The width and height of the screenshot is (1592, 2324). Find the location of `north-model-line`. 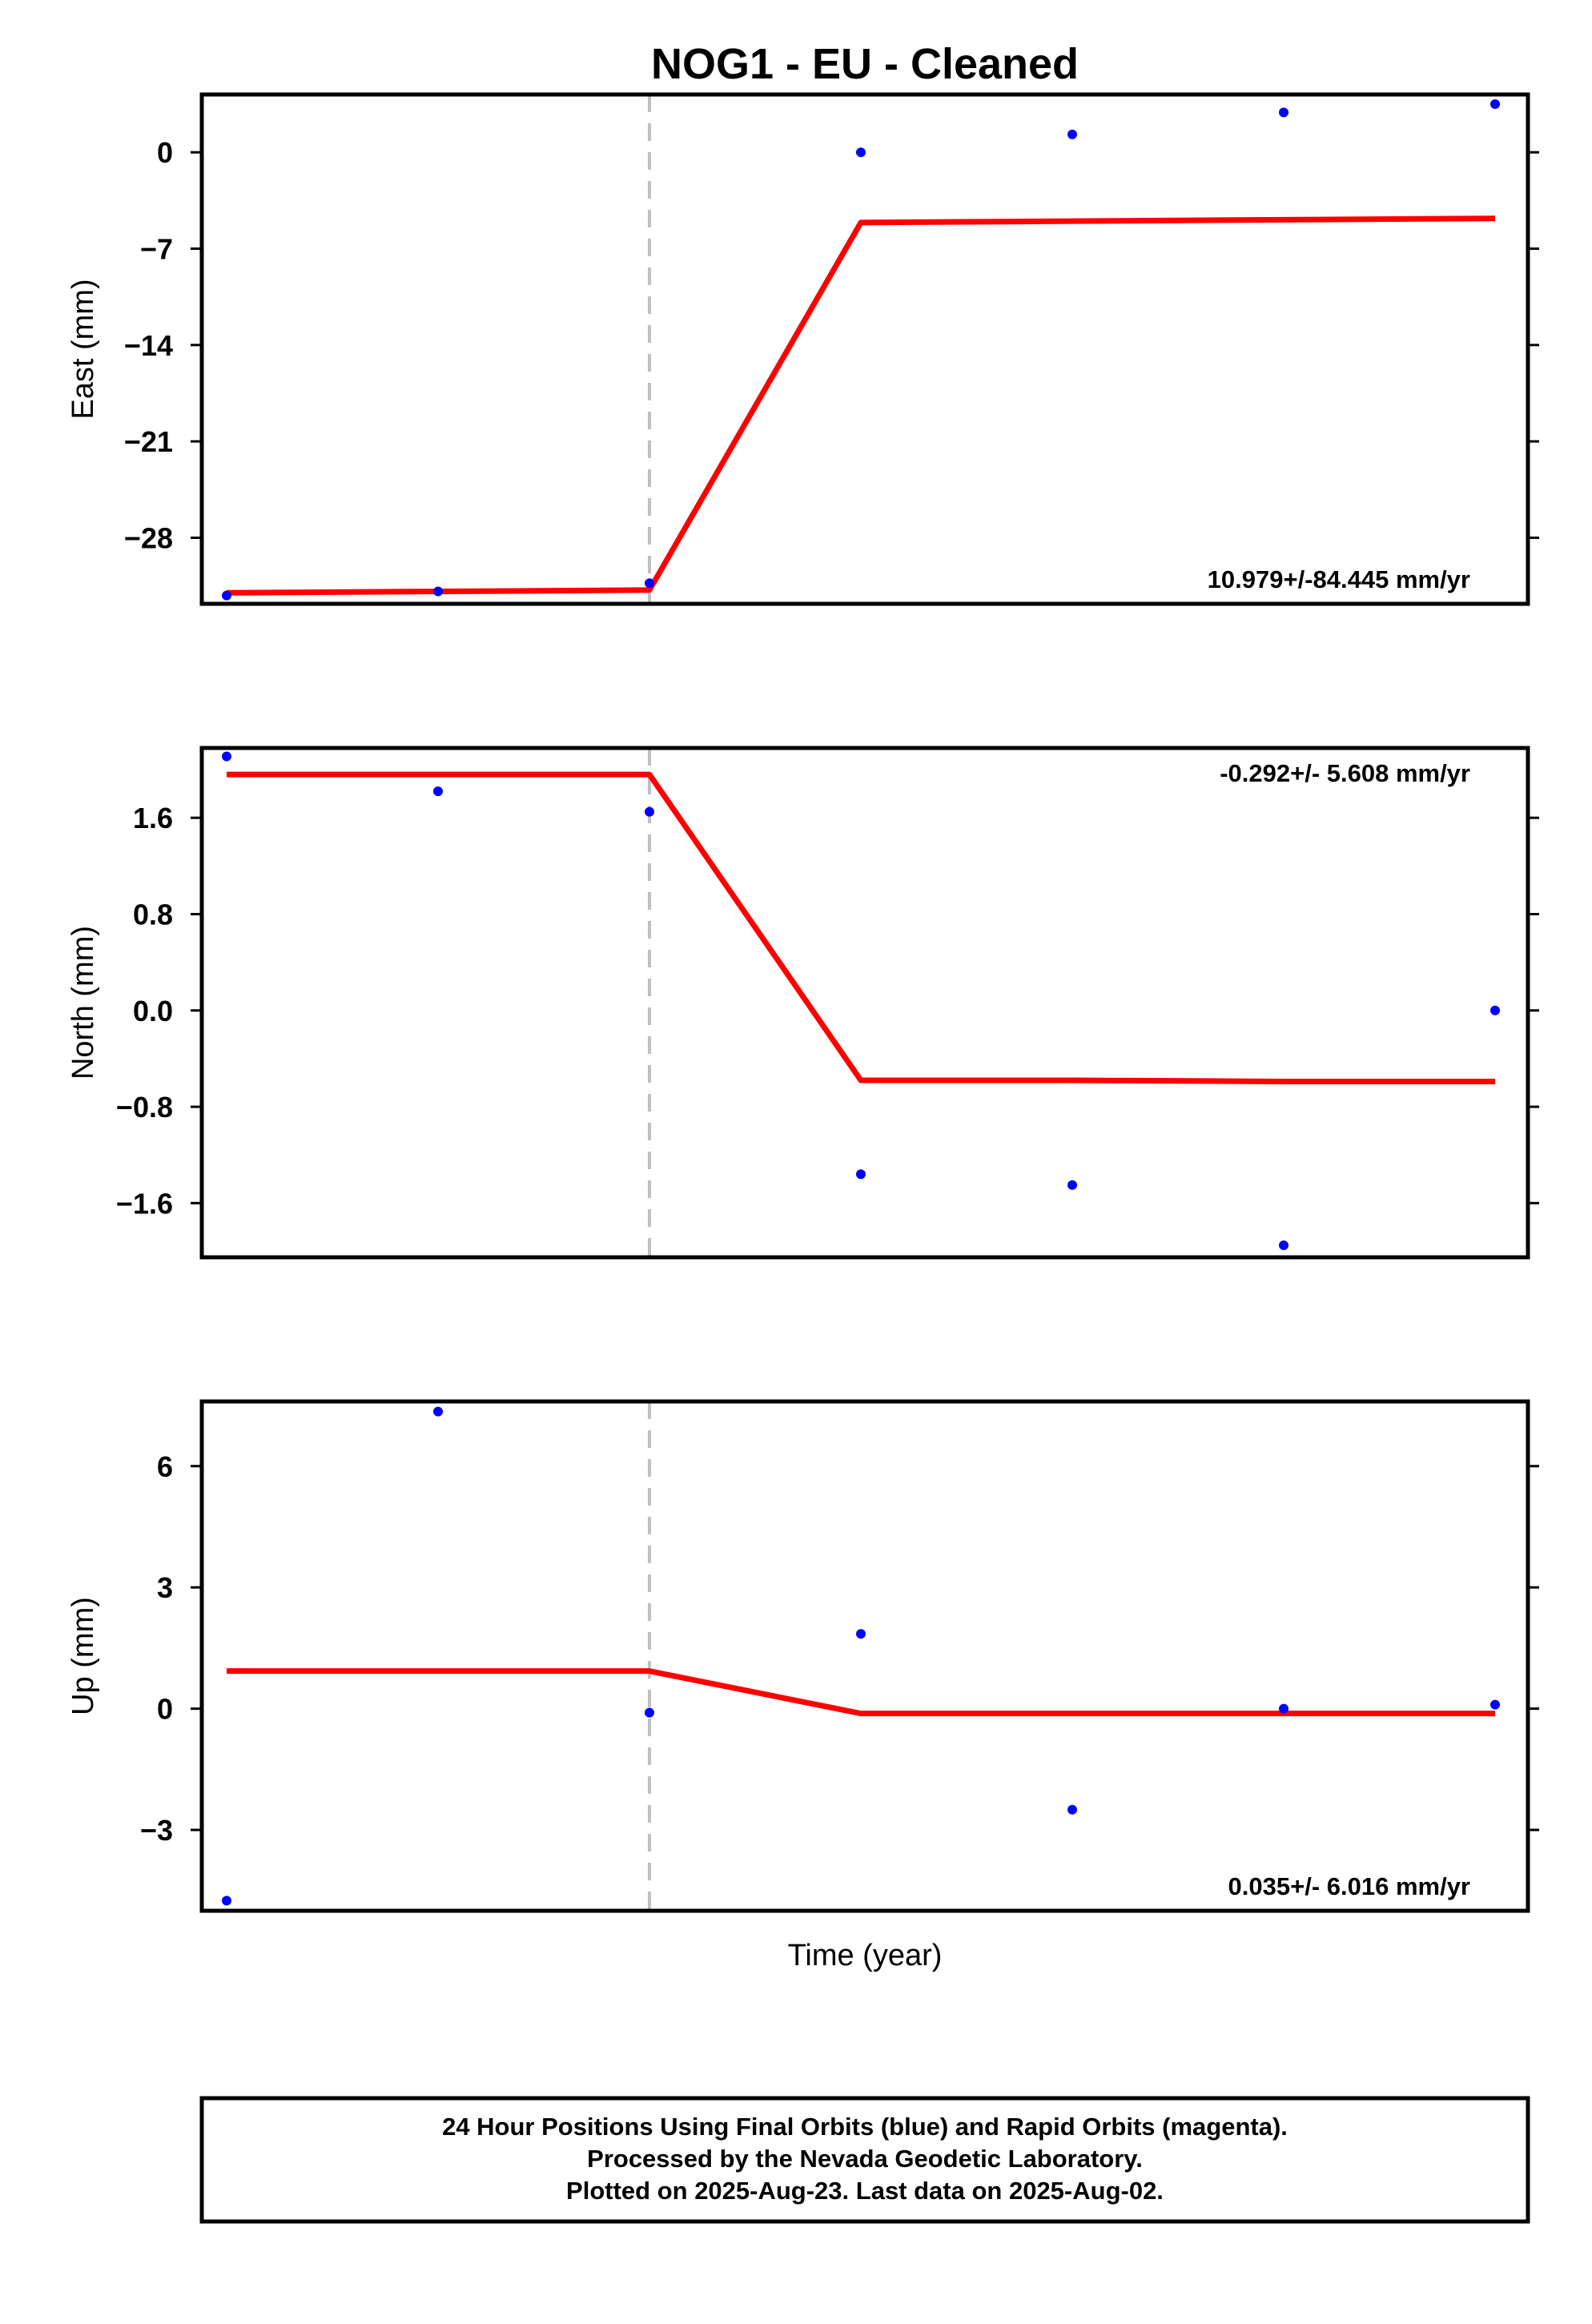

north-model-line is located at coordinates (861, 927).